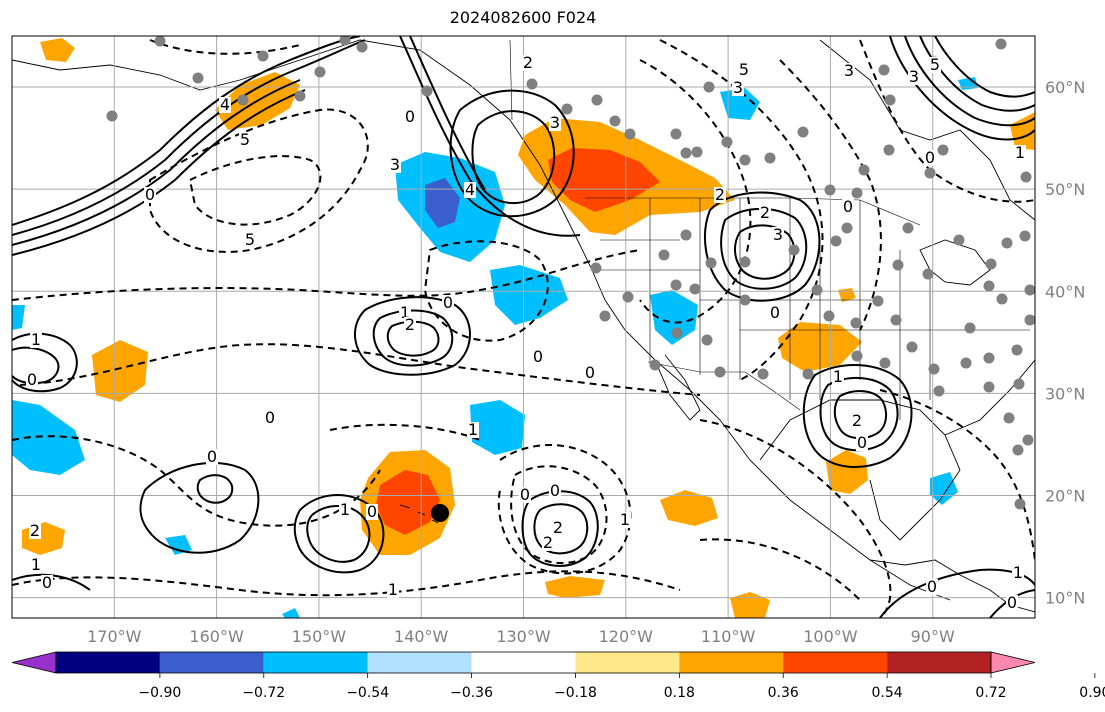  What do you see at coordinates (523, 636) in the screenshot?
I see `lon-label-4: 130°W` at bounding box center [523, 636].